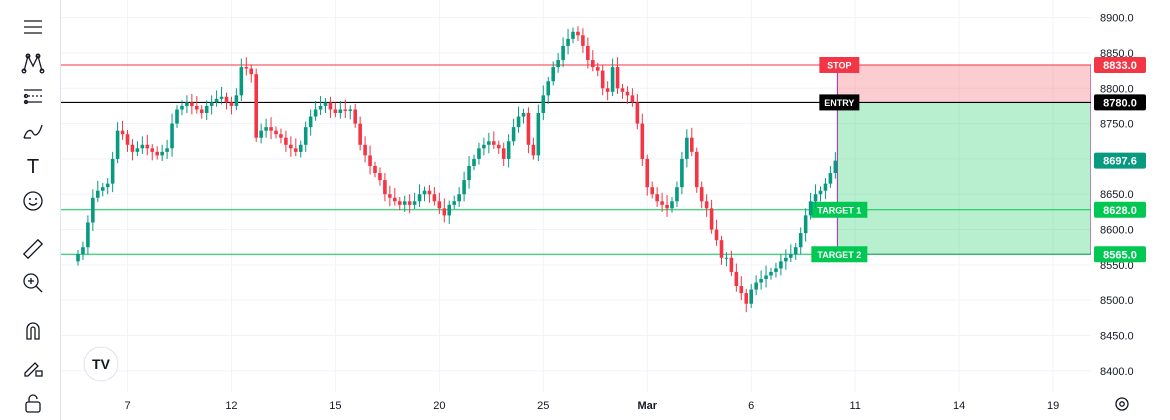  I want to click on entry-price-label: 8780.0, so click(1120, 103).